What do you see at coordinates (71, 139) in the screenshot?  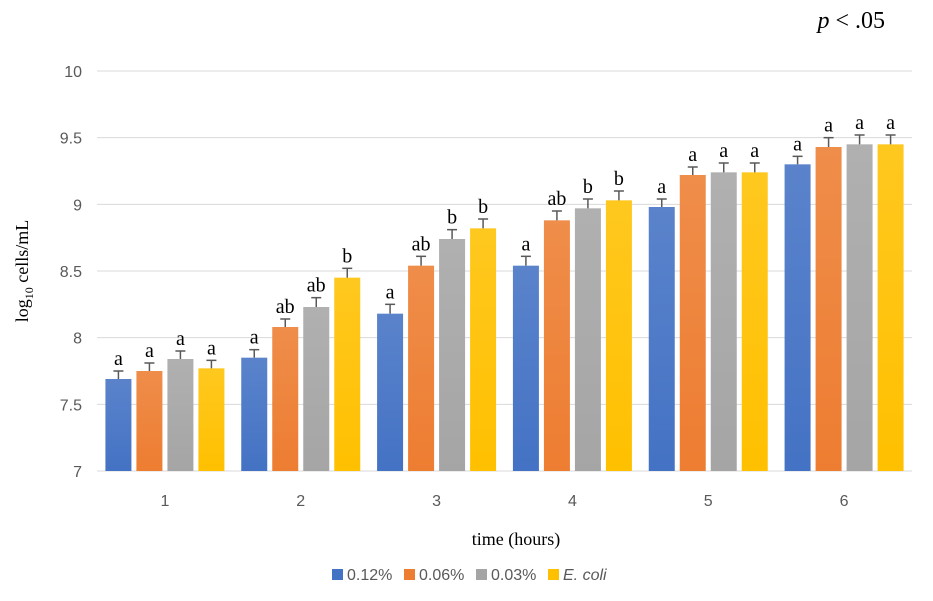 I see `y-tick-label: 9.5` at bounding box center [71, 139].